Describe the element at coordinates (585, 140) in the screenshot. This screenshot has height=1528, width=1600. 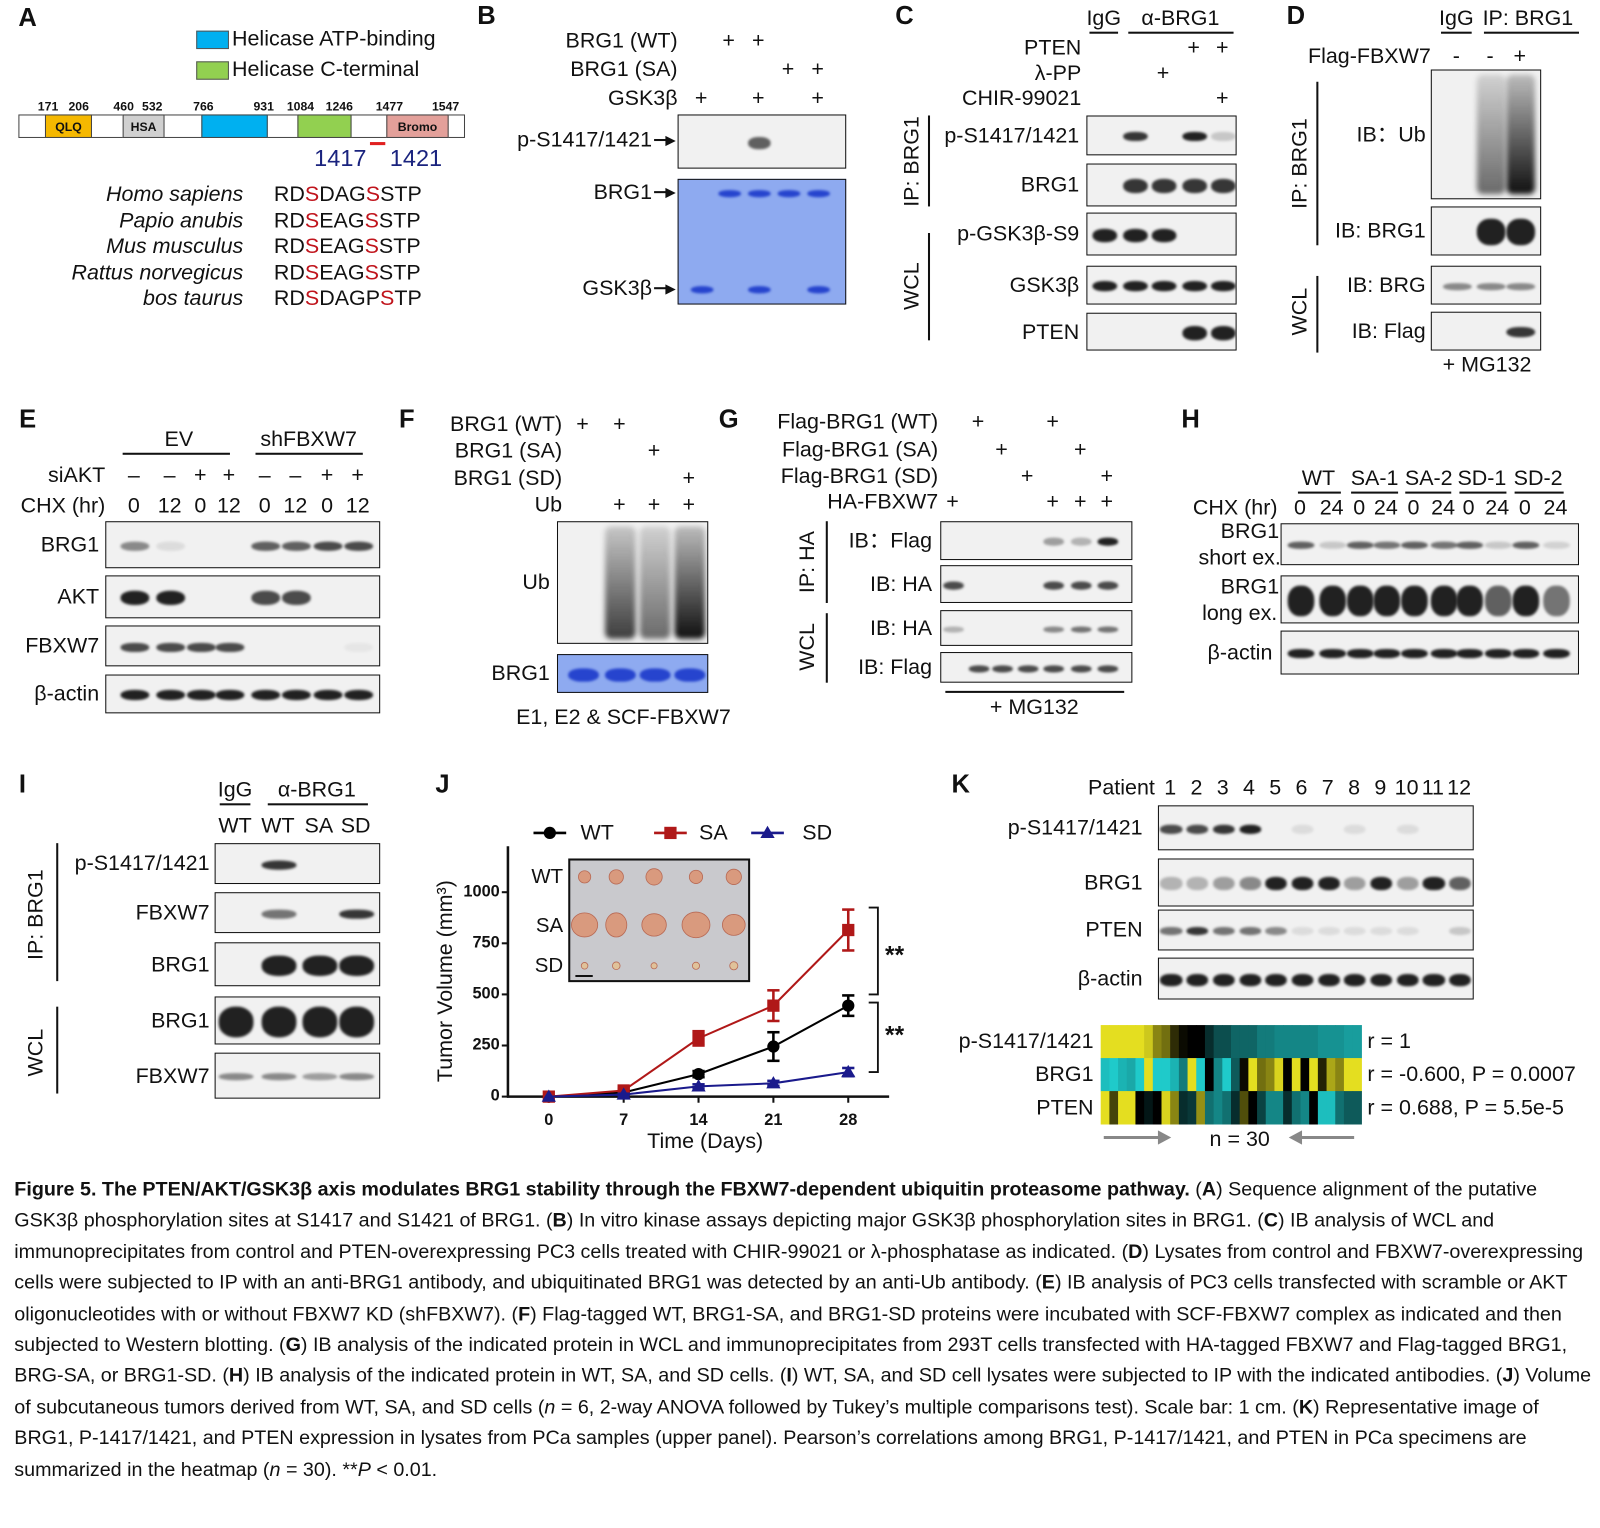
I see `blot-label: p-S1417/1421` at that location.